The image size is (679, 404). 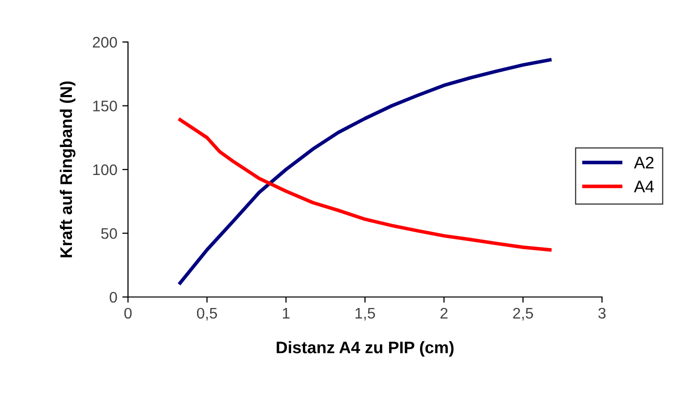 What do you see at coordinates (105, 170) in the screenshot?
I see `y-tick-label: 100` at bounding box center [105, 170].